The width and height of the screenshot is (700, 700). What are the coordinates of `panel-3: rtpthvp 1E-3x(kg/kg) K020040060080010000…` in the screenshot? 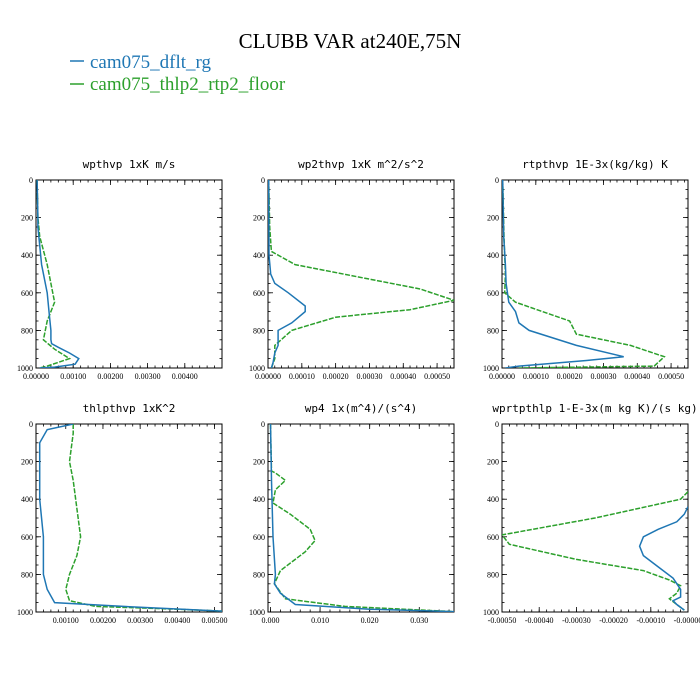 It's located at (586, 269).